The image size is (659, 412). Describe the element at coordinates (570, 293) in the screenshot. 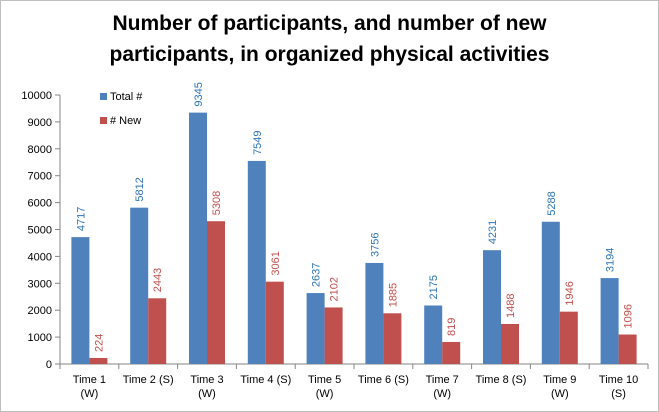

I see `data-label: 1946` at that location.